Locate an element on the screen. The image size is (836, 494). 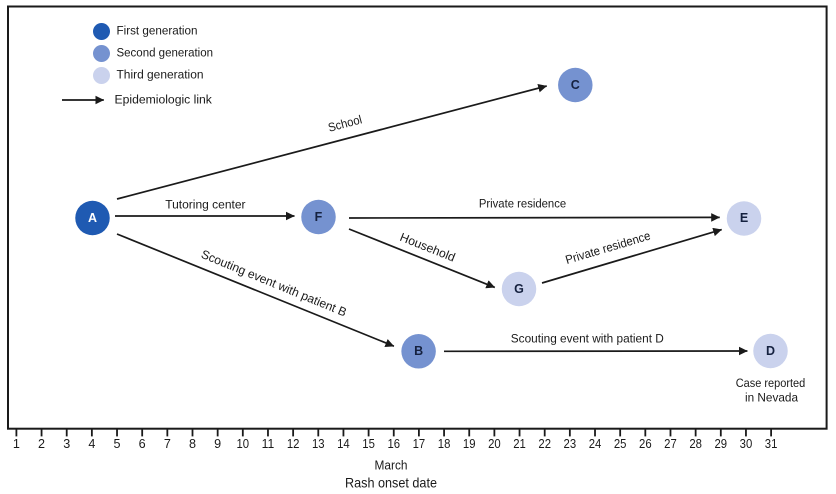
svg-text: 1 is located at coordinates (16, 444).